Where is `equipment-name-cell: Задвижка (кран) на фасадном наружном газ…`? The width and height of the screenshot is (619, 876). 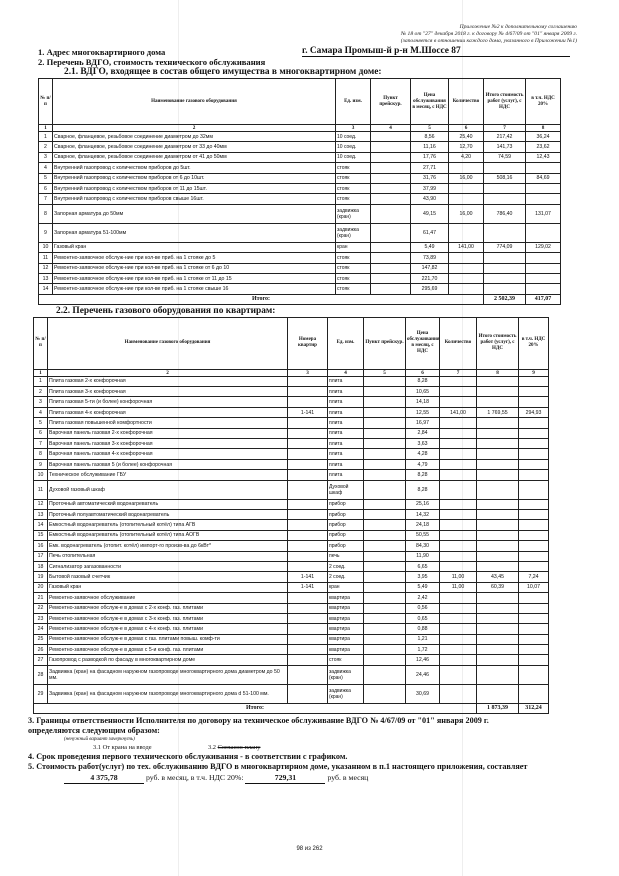 equipment-name-cell: Задвижка (кран) на фасадном наружном газ… is located at coordinates (167, 674).